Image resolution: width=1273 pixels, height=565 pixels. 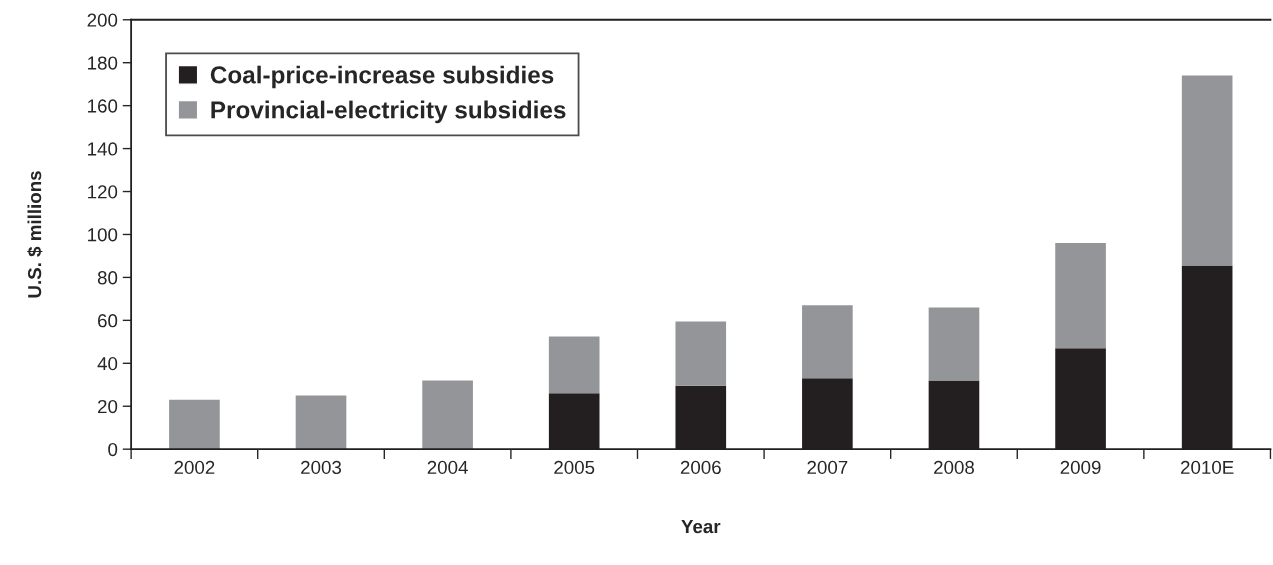 What do you see at coordinates (194, 467) in the screenshot?
I see `x-tick-label: 2002` at bounding box center [194, 467].